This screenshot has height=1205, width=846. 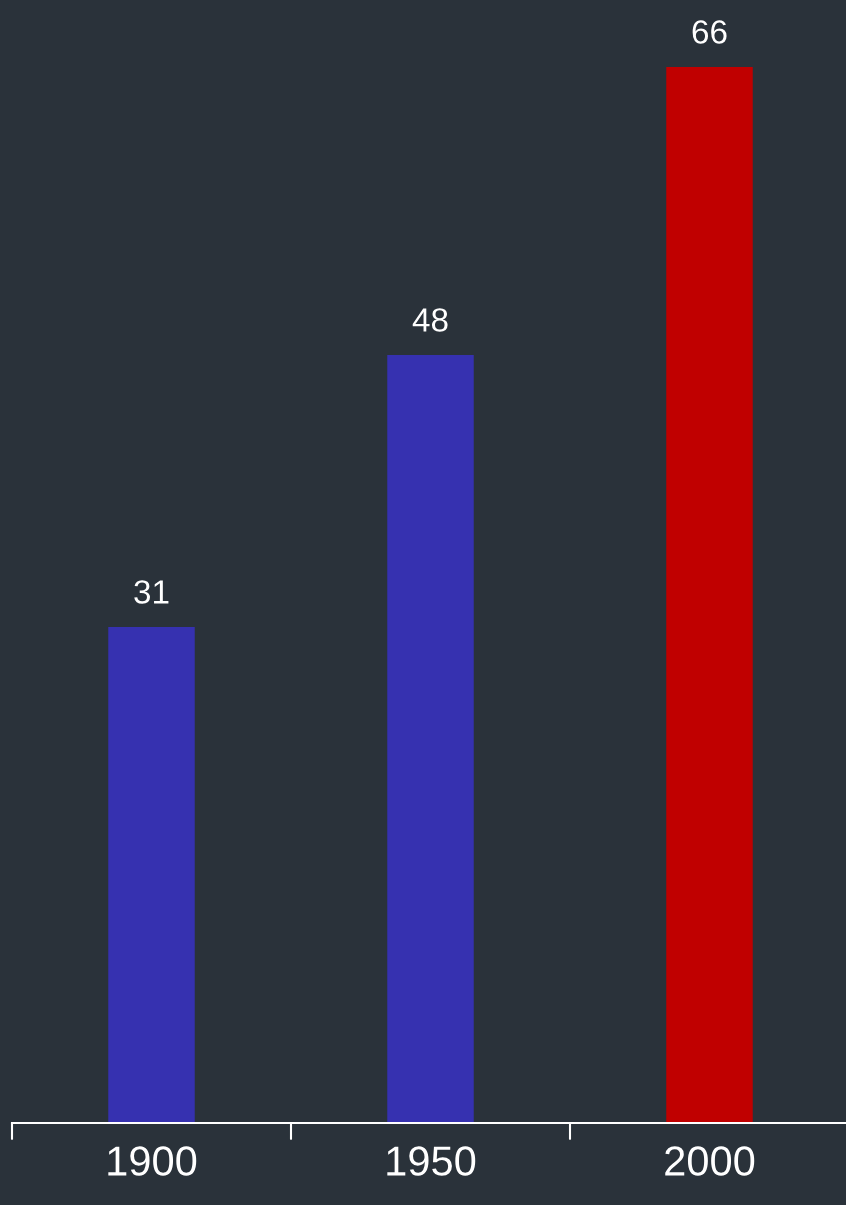 I want to click on x-tick-label: 1900, so click(x=152, y=1161).